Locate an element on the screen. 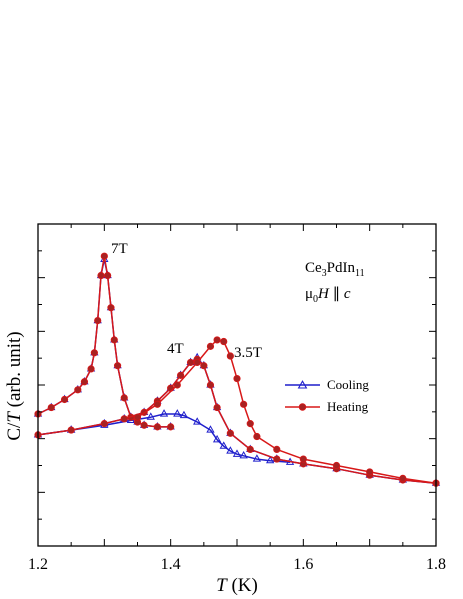 The width and height of the screenshot is (463, 599). y-axis-label: C/T (arb. unit) is located at coordinates (14, 385).